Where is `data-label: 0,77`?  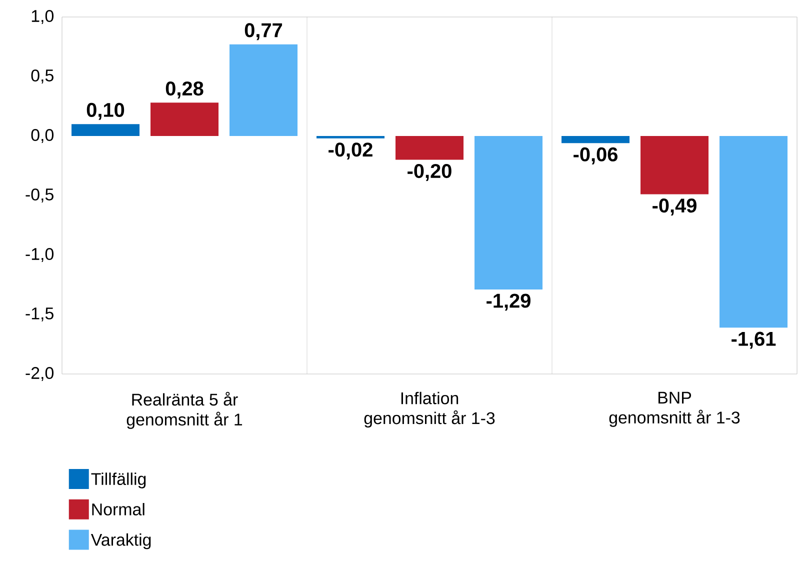 data-label: 0,77 is located at coordinates (263, 31).